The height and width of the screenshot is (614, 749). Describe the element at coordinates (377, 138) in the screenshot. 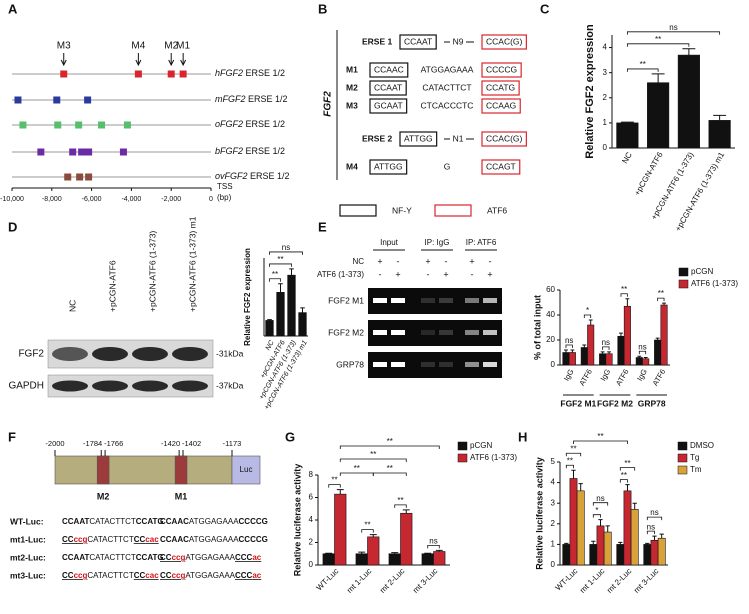

I see `row-label: ERSE 2` at that location.